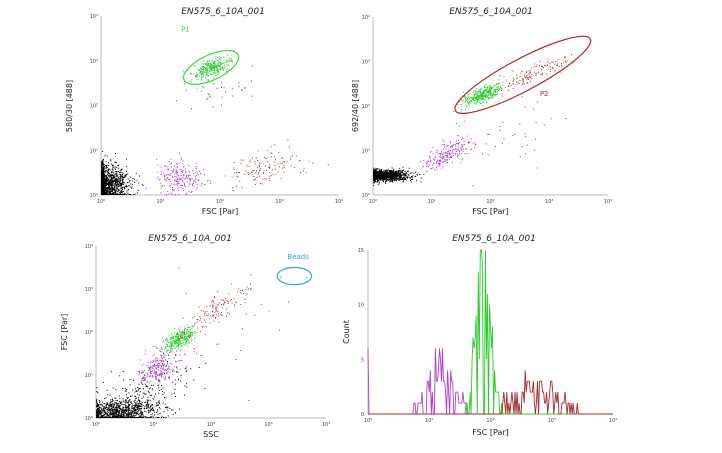  I want to click on y-tick-label: 10², so click(89, 333).